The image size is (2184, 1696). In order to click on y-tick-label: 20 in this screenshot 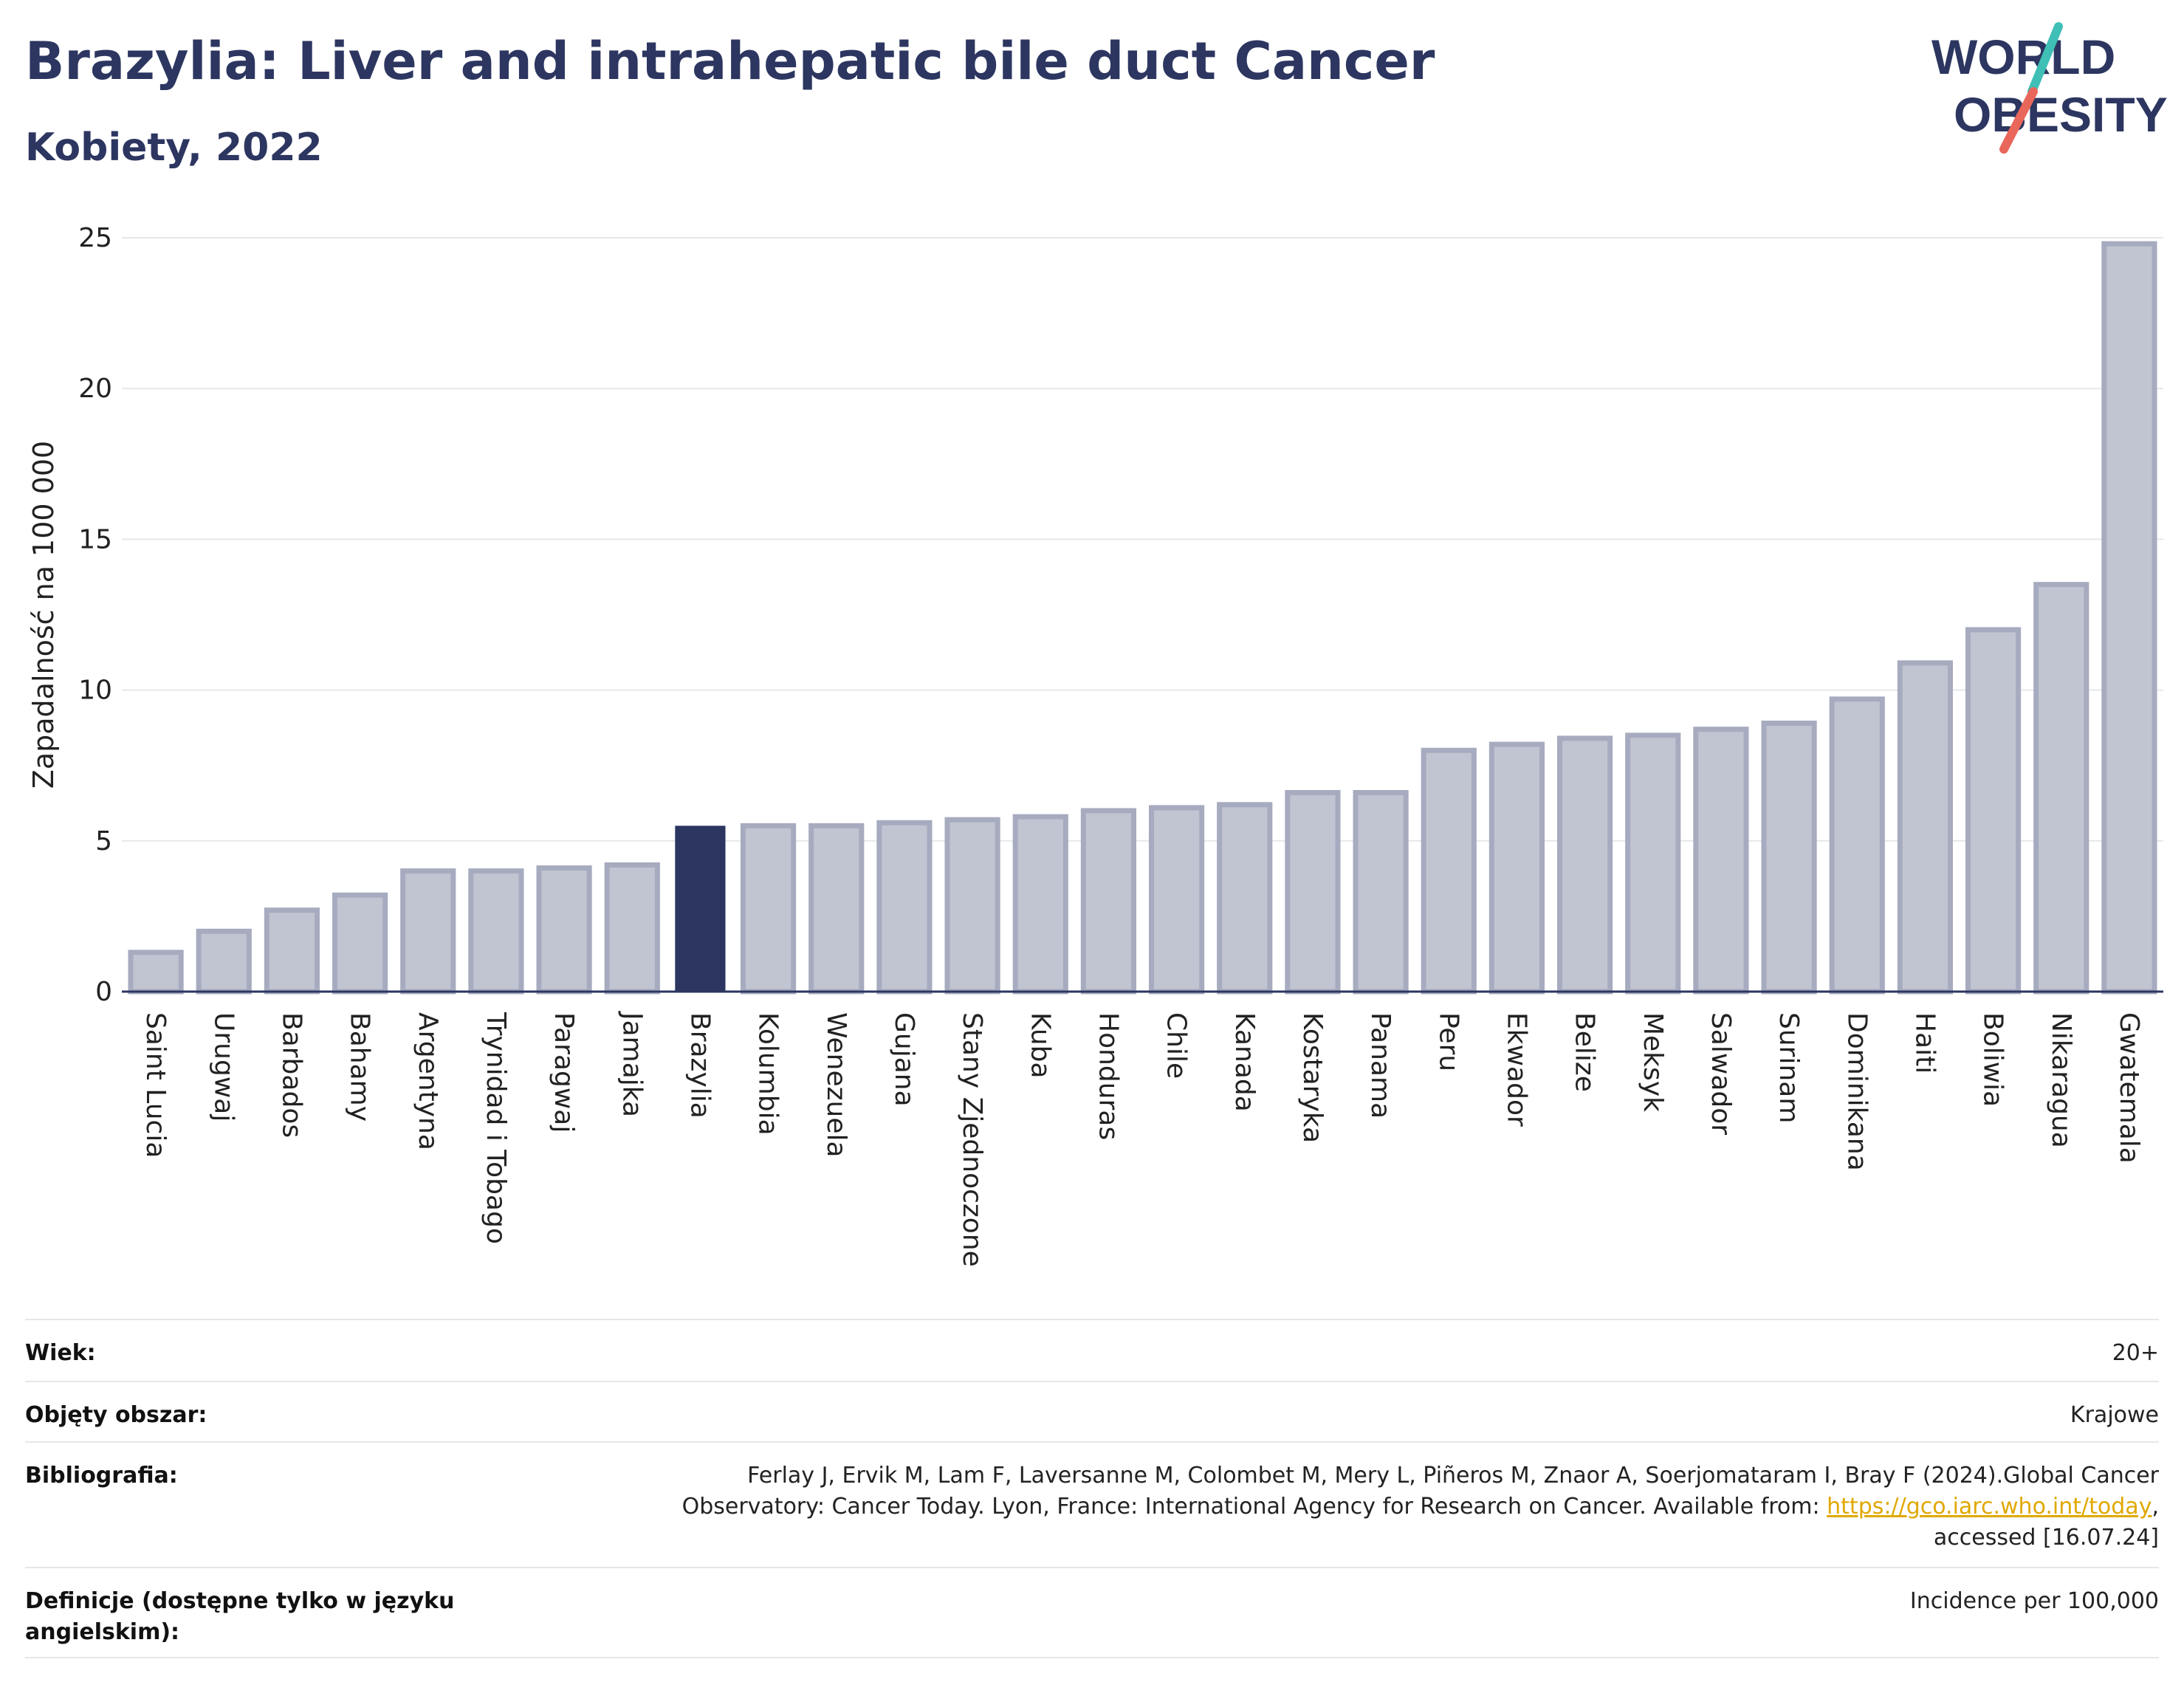, I will do `click(95, 389)`.